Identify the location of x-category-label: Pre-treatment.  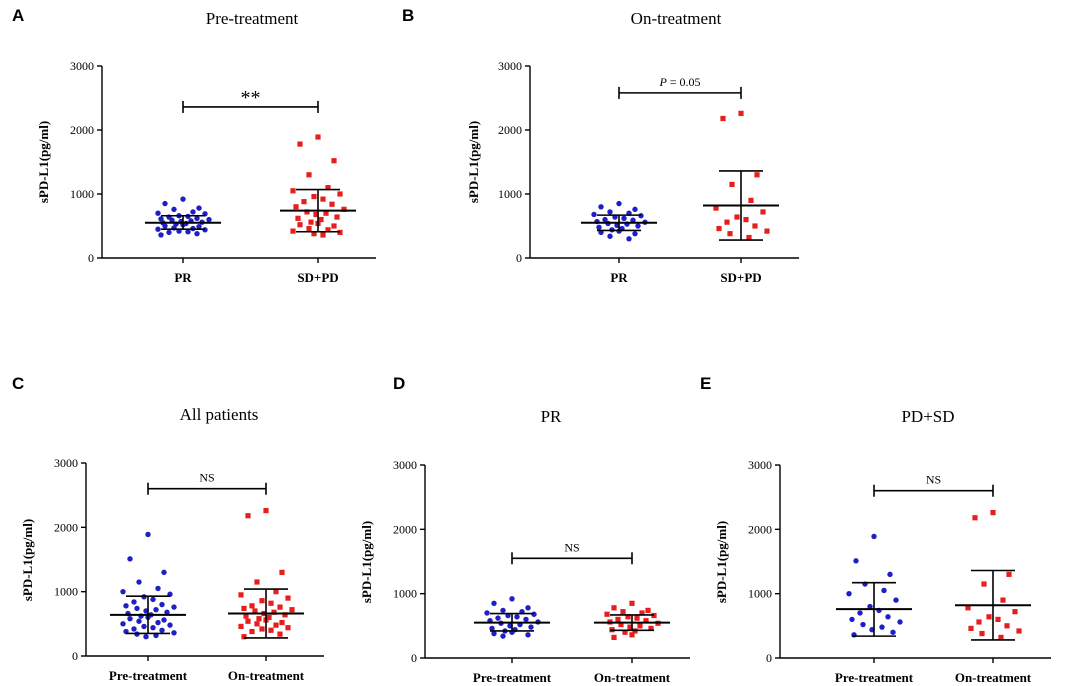
(512, 677).